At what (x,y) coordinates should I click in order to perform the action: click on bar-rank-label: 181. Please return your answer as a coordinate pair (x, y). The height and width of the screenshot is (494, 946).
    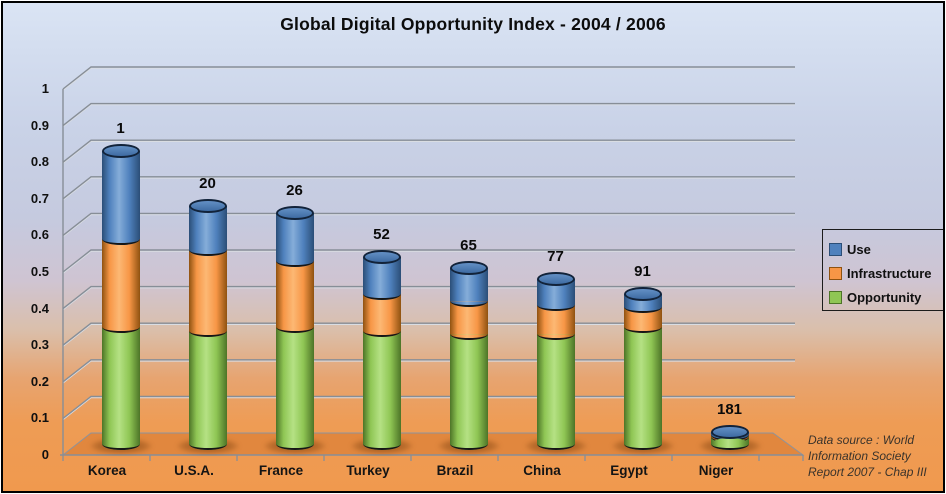
    Looking at the image, I should click on (729, 410).